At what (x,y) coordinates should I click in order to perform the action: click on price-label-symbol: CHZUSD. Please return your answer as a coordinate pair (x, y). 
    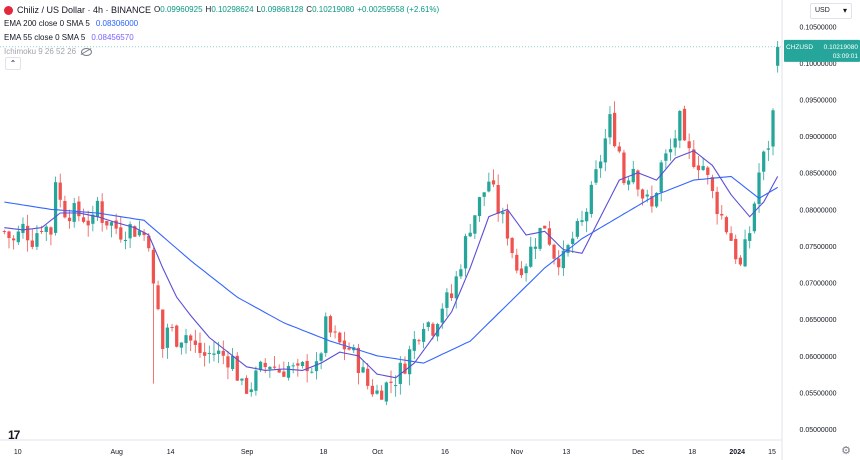
    Looking at the image, I should click on (799, 47).